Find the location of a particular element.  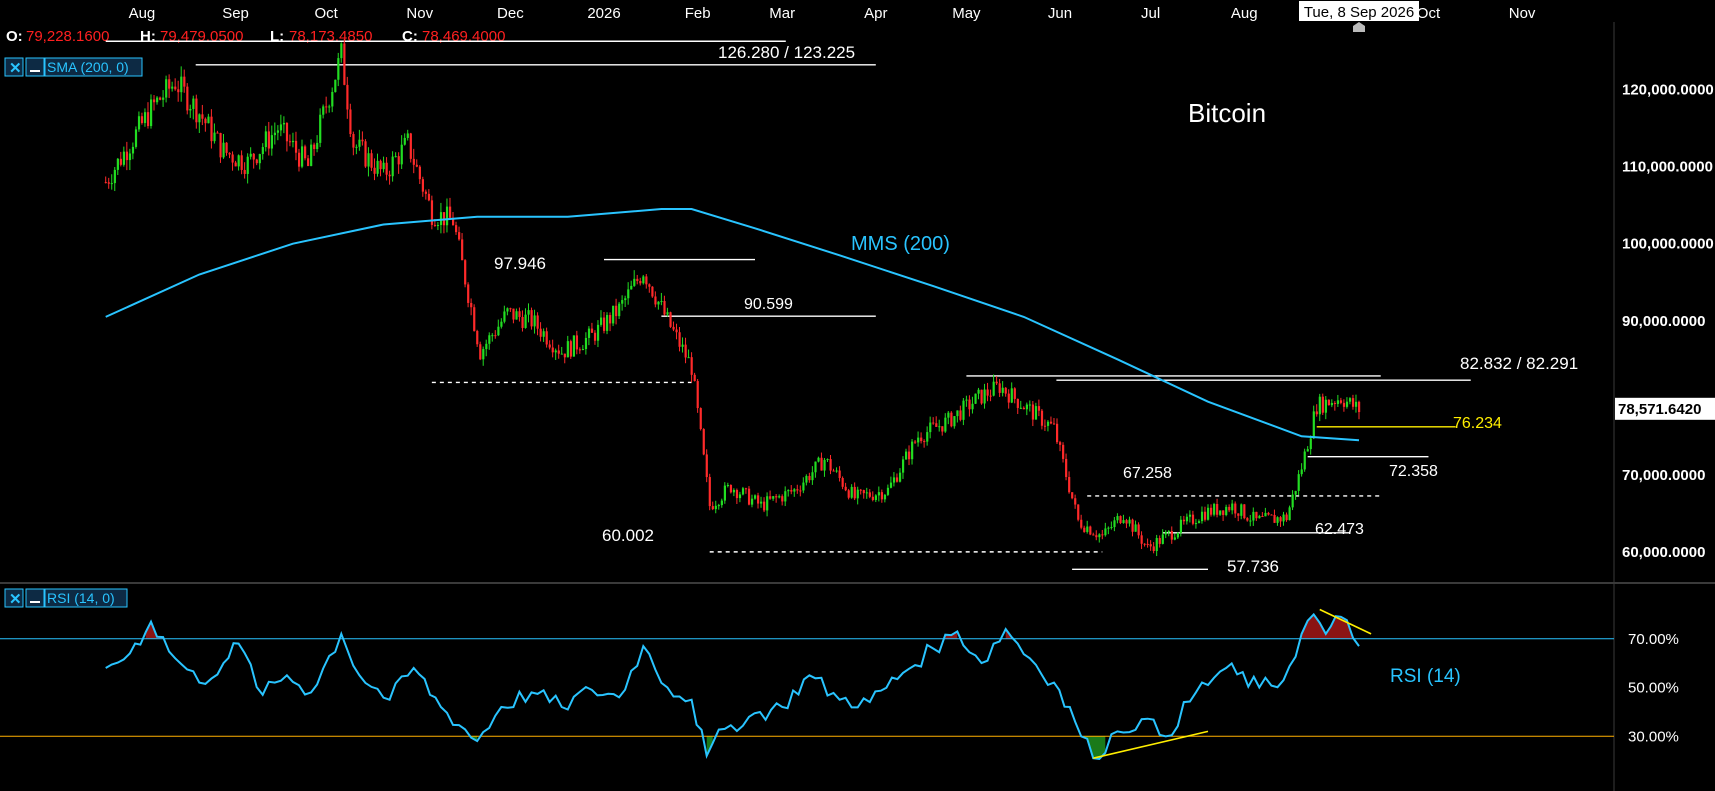

sma-badge-label: SMA (200, 0) is located at coordinates (88, 67).